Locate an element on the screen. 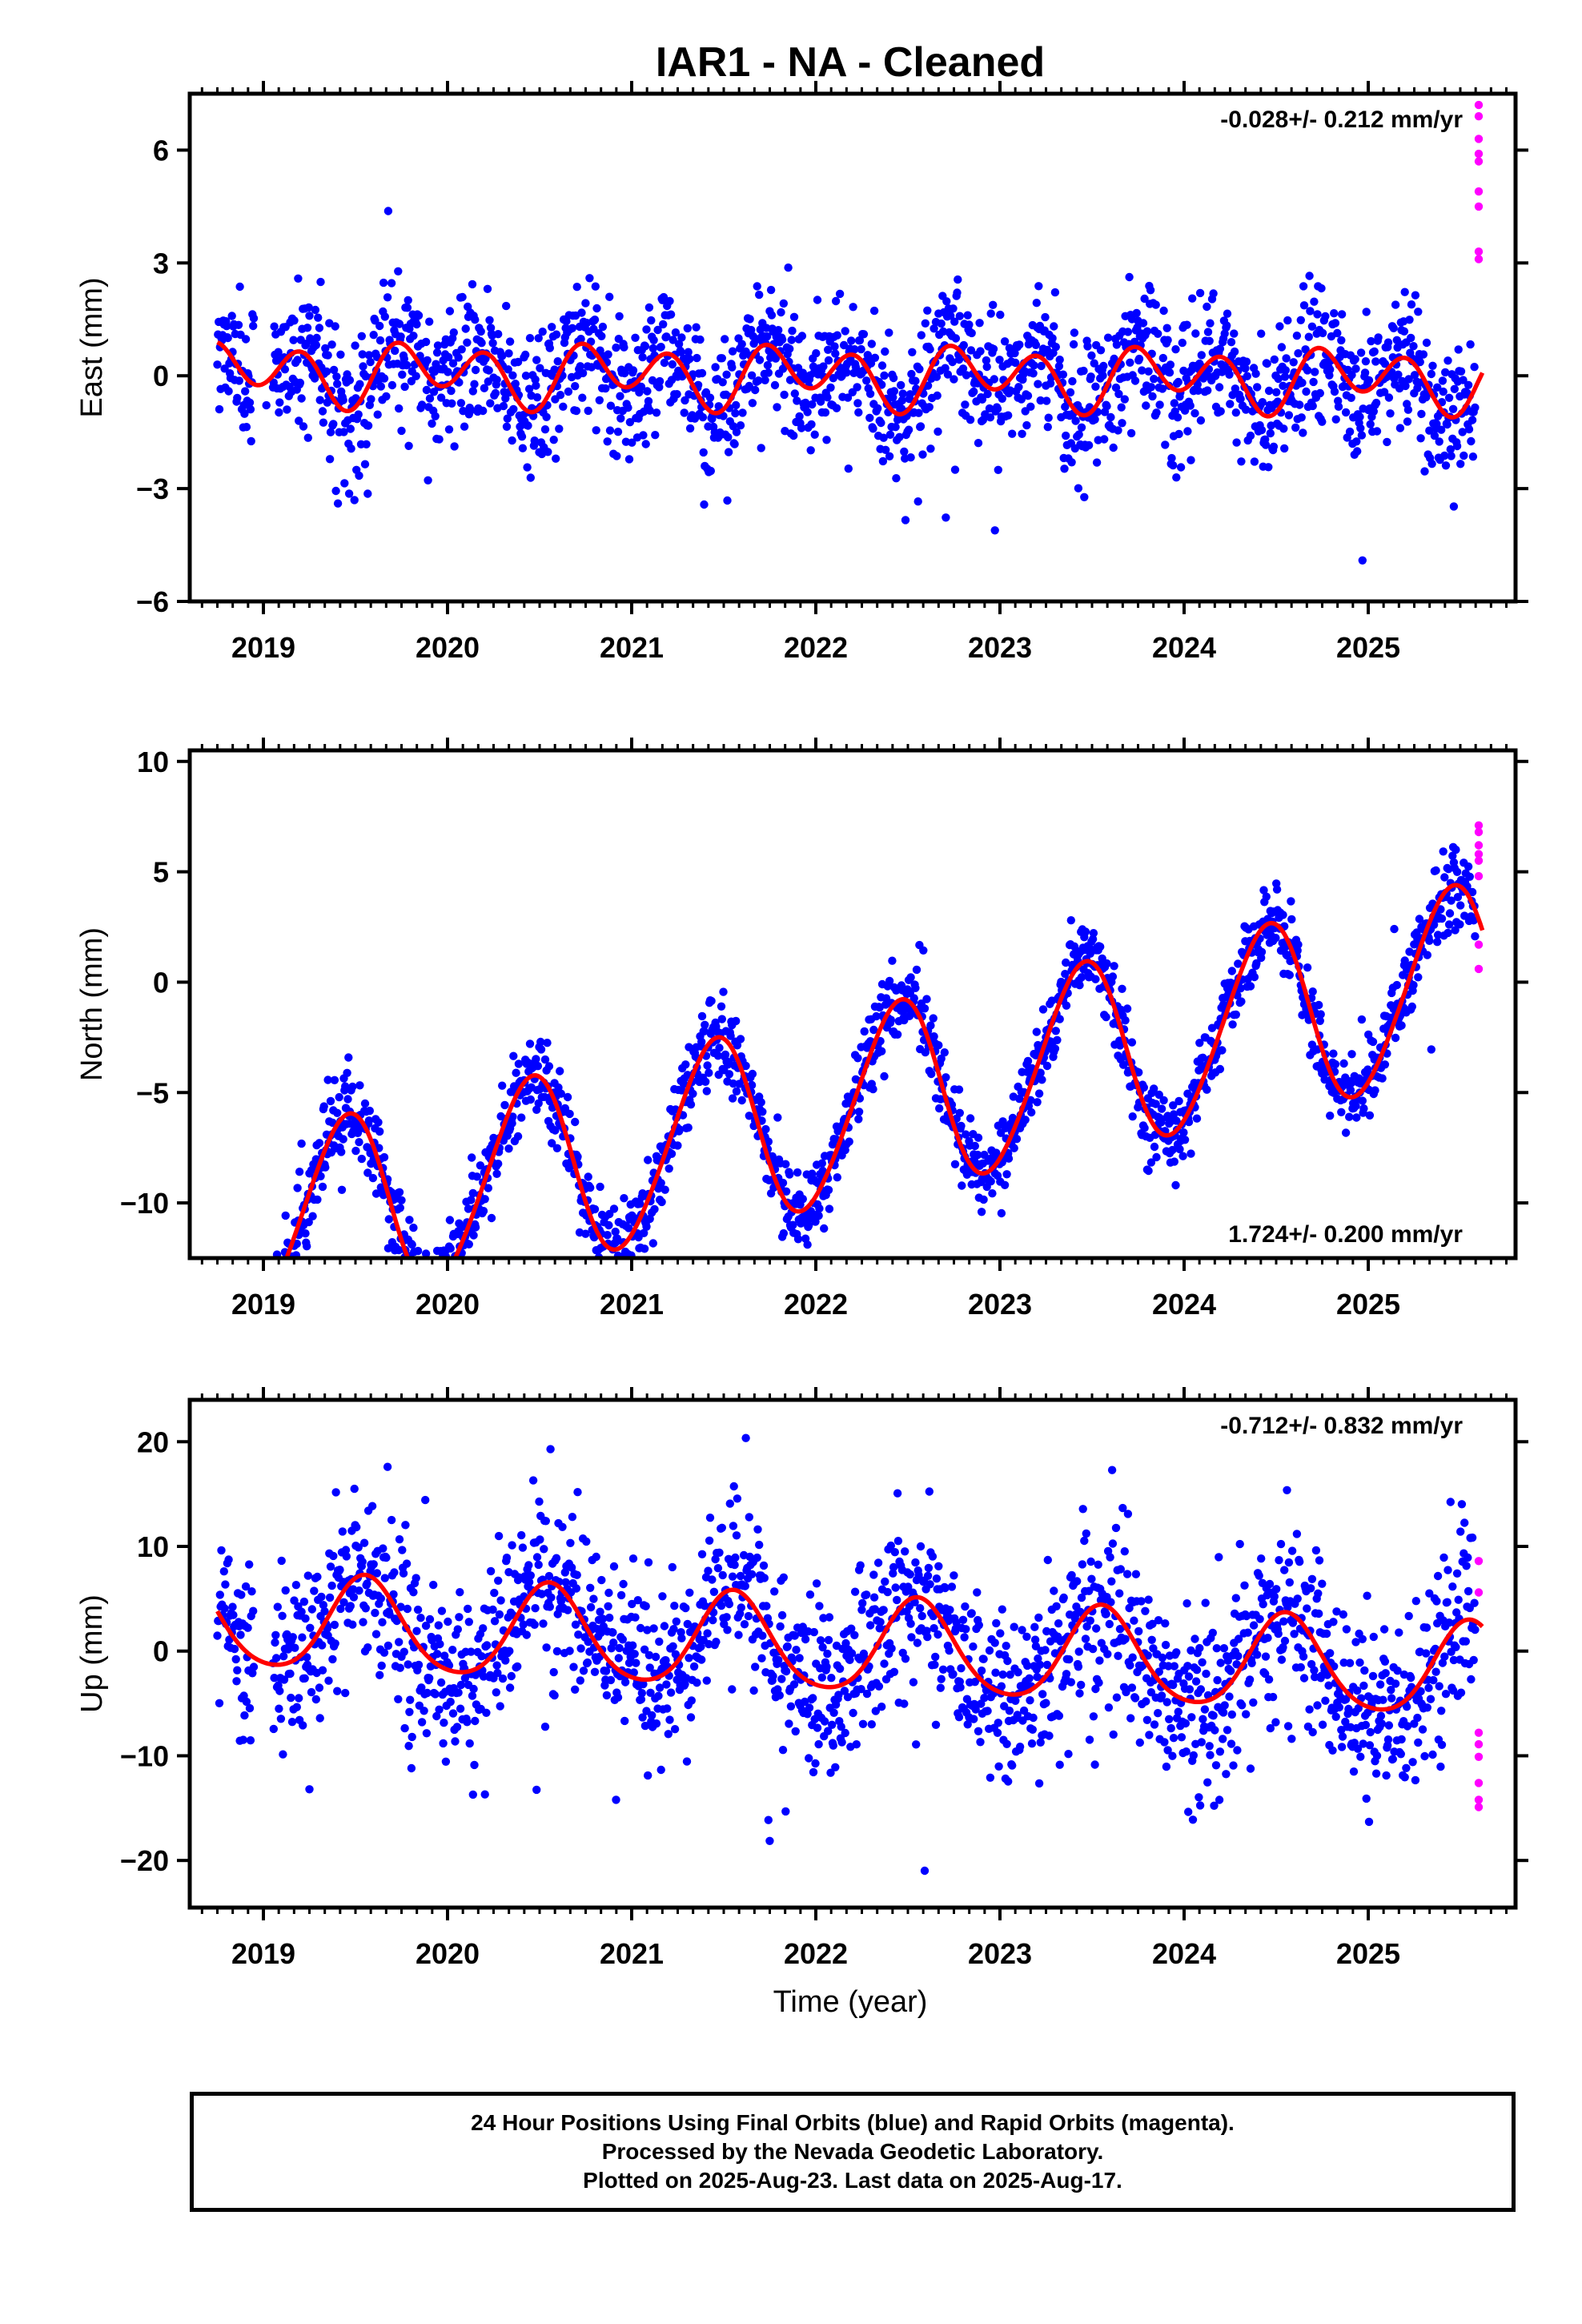  north-ylabel: North (mm) is located at coordinates (92, 1004).